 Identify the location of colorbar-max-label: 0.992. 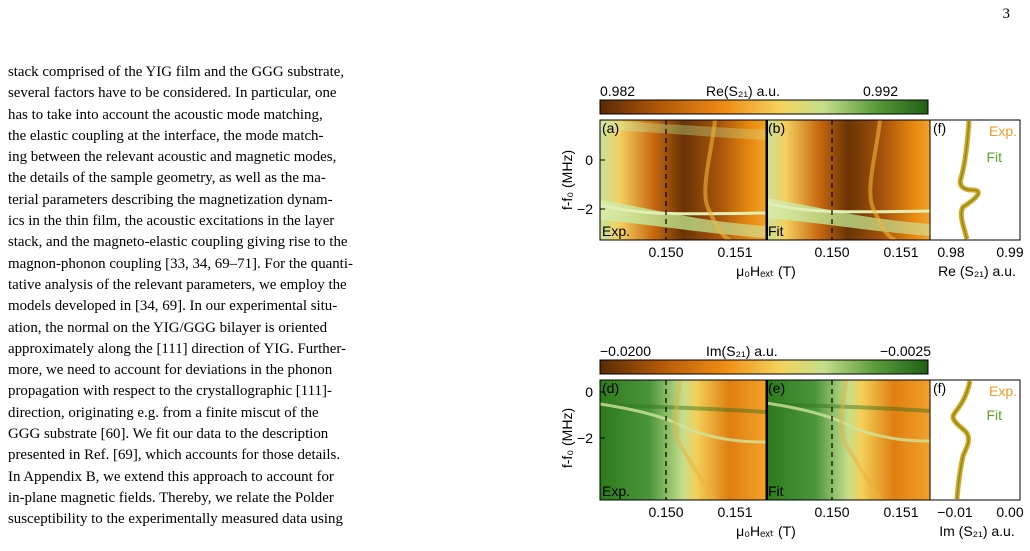
(880, 91).